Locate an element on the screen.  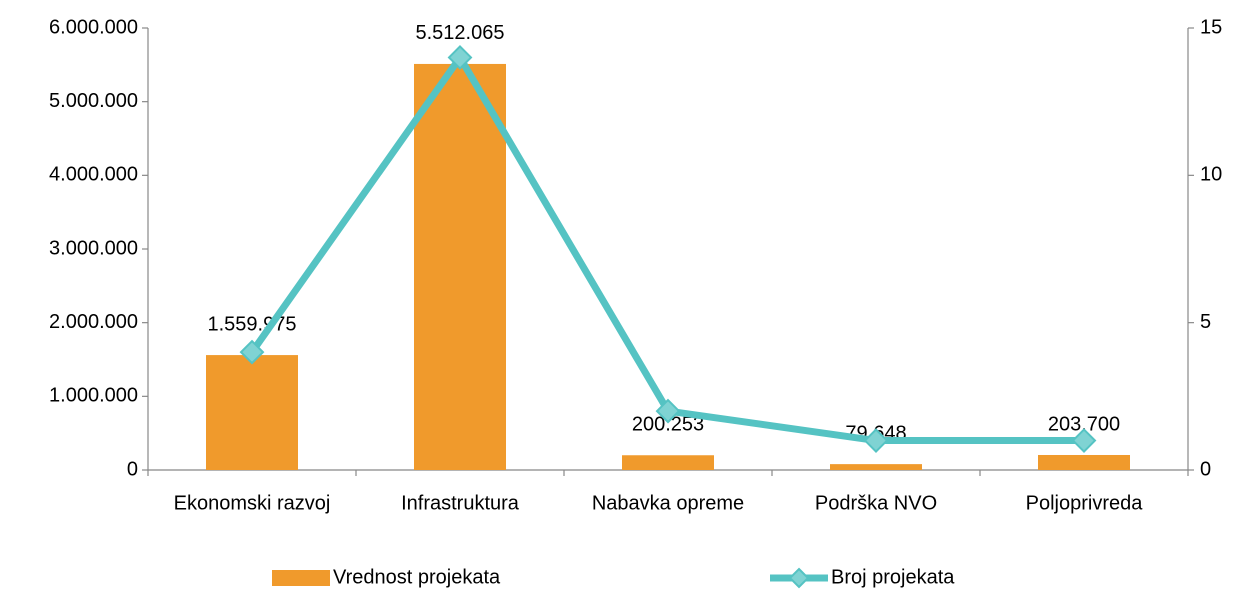
y-tick-label: 4.000.000 is located at coordinates (93, 175).